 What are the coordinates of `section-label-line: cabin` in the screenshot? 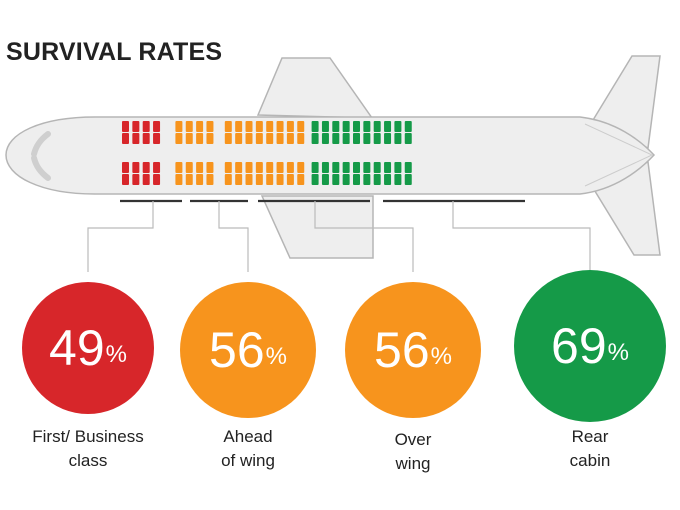 It's located at (590, 460).